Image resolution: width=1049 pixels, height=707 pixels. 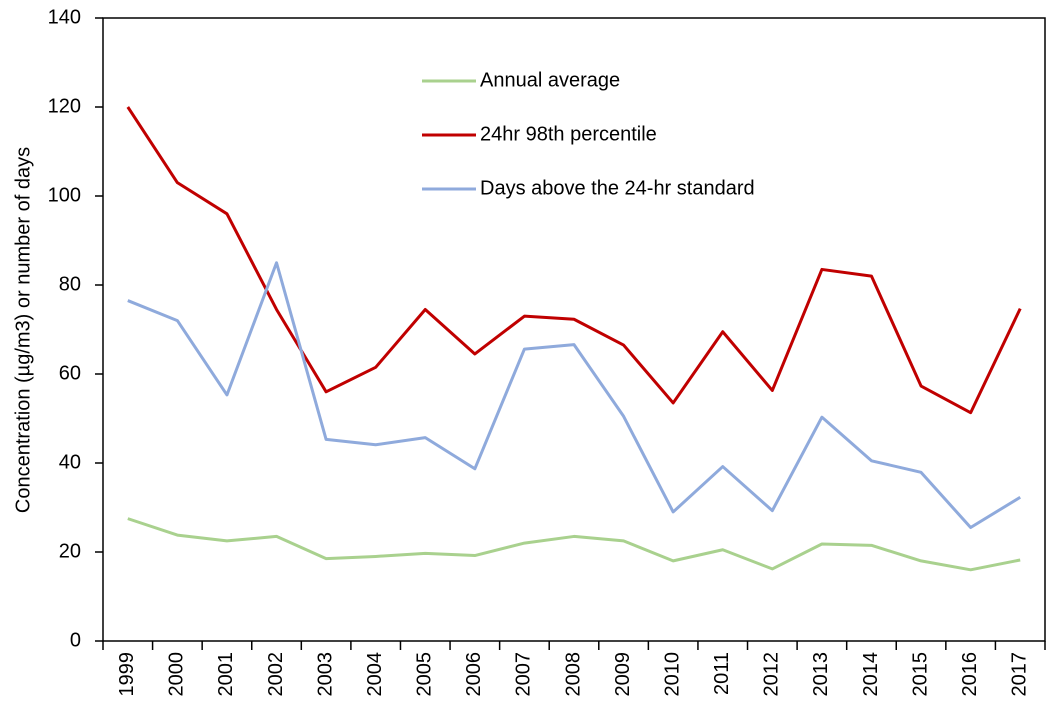 What do you see at coordinates (970, 674) in the screenshot?
I see `x-tick-label: 2016` at bounding box center [970, 674].